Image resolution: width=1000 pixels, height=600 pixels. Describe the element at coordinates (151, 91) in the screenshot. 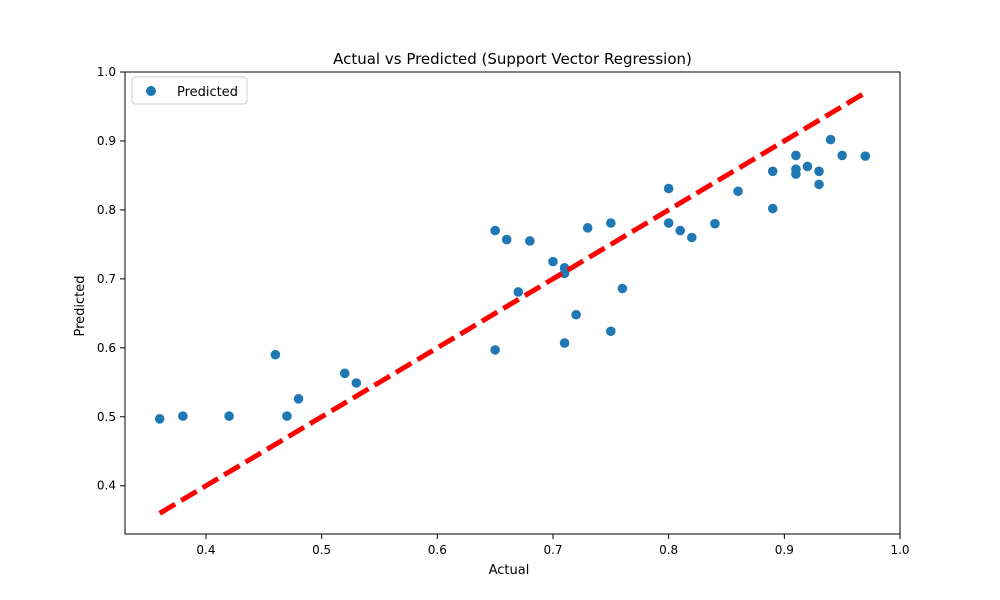

I see `legend-marker` at that location.